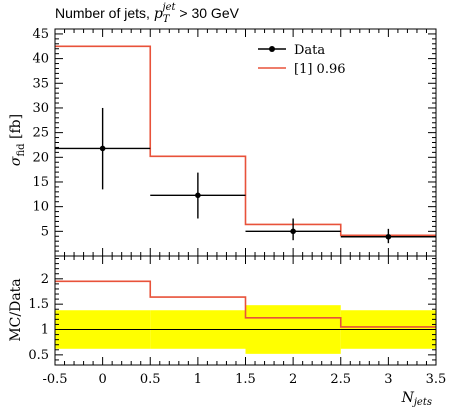 The height and width of the screenshot is (407, 450). What do you see at coordinates (16, 309) in the screenshot?
I see `ratio-y-axis-label: MC/Data` at bounding box center [16, 309].